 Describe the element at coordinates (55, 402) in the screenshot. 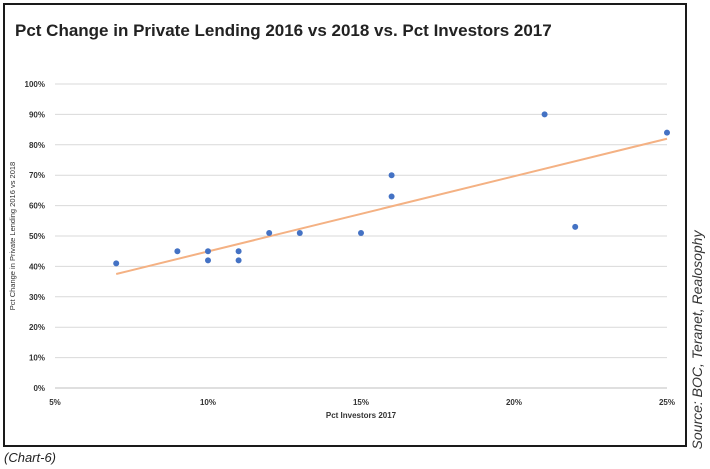

I see `x-tick-label: 5%` at that location.